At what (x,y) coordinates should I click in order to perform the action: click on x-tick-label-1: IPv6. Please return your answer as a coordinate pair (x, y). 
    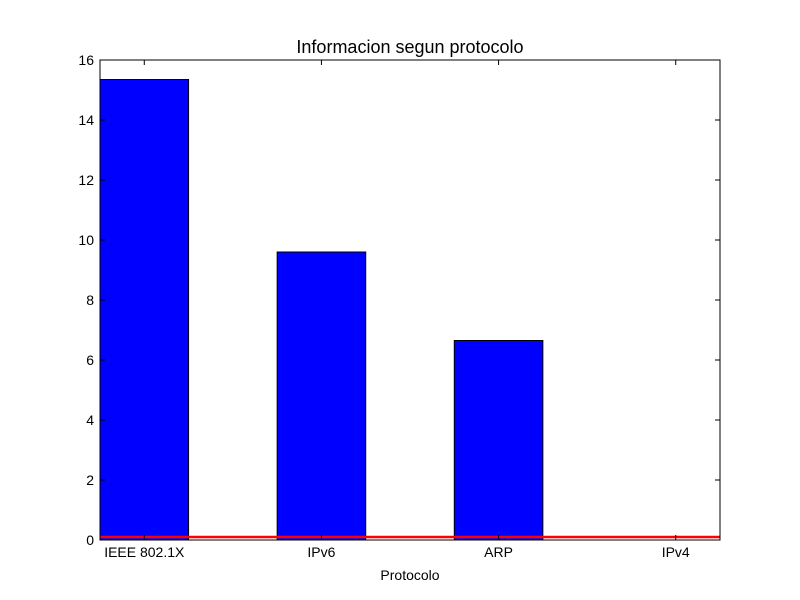
    Looking at the image, I should click on (321, 552).